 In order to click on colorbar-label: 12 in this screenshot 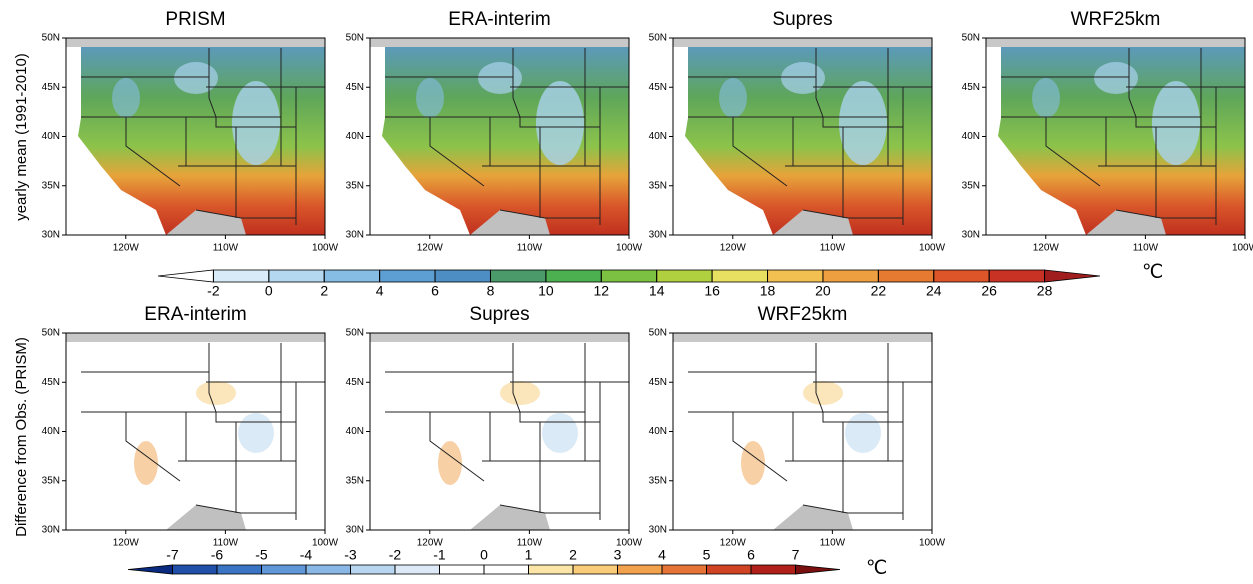, I will do `click(602, 291)`.